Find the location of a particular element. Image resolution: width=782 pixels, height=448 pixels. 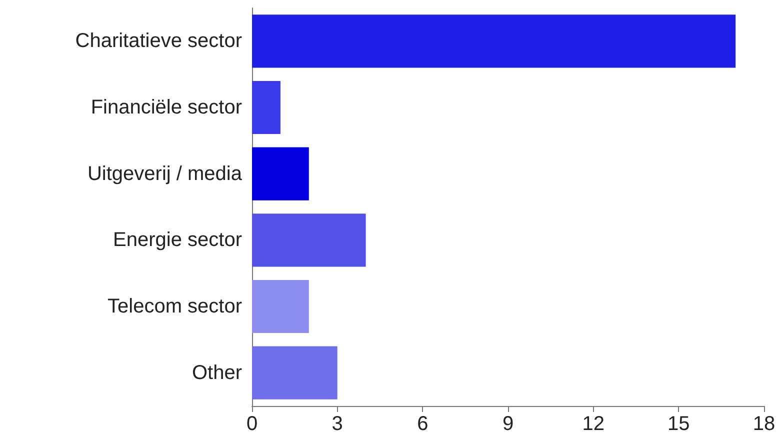

x-tick-label: 18 is located at coordinates (764, 424).